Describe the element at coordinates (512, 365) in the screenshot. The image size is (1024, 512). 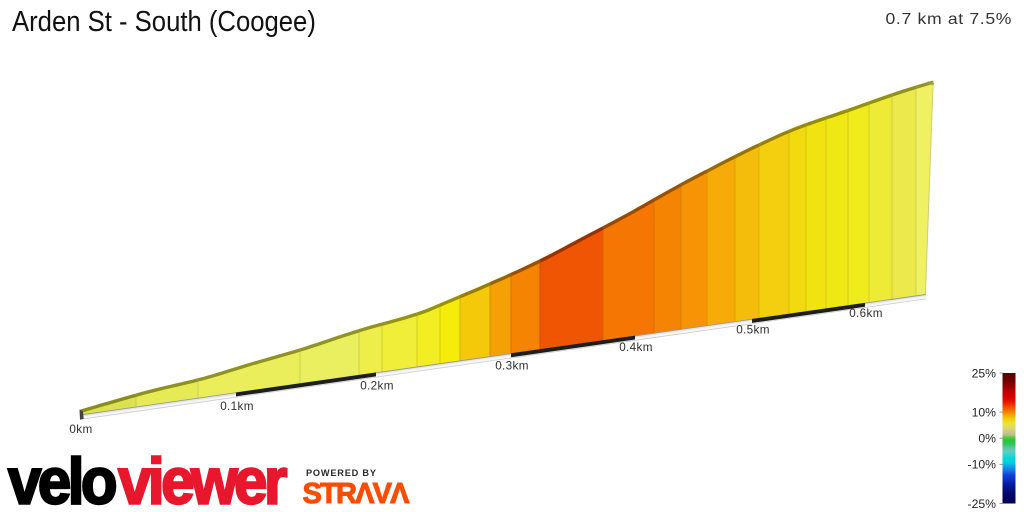
I see `svg-text: 0.3km` at that location.